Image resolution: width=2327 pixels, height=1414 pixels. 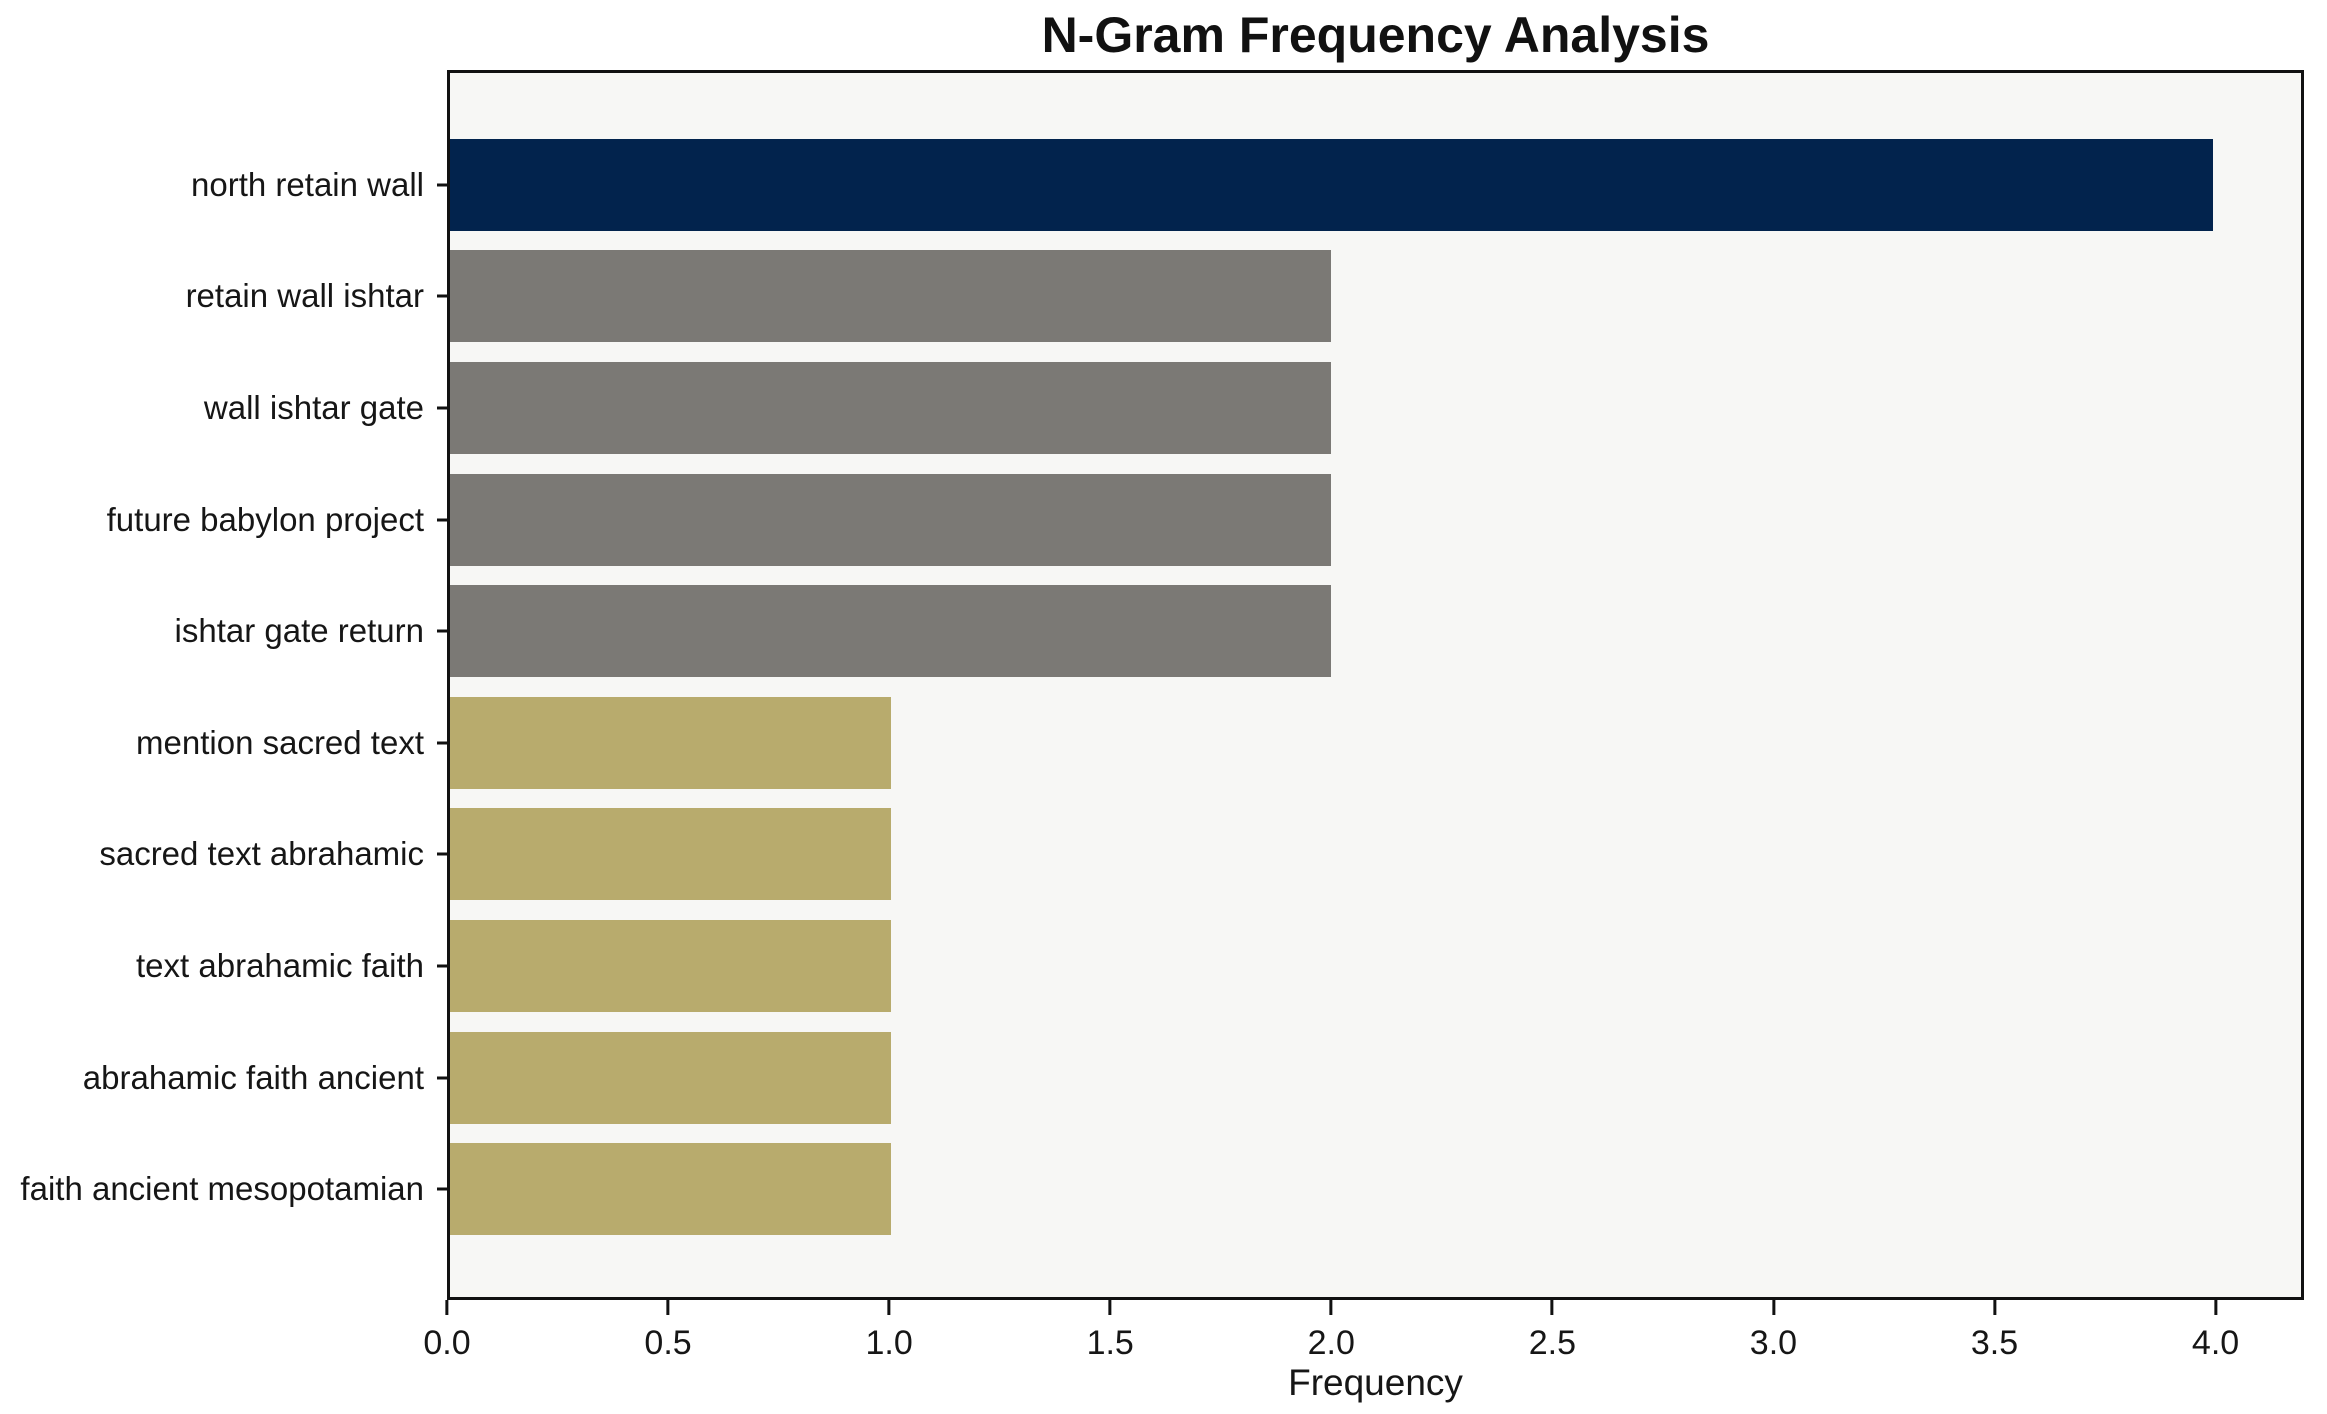 I want to click on bar-row: wall ishtar gate, so click(x=1252, y=408).